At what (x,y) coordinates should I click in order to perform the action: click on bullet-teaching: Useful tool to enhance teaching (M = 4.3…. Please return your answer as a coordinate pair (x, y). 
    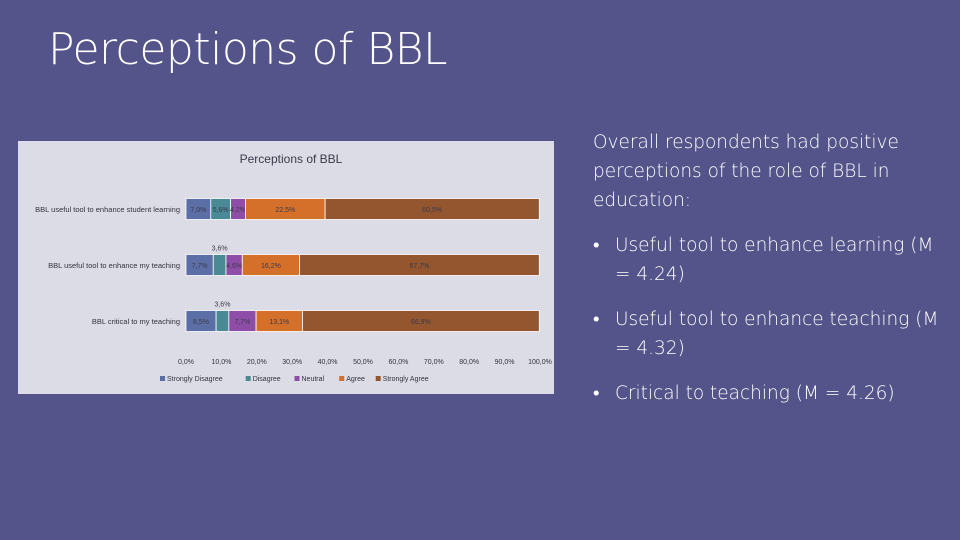
    Looking at the image, I should click on (768, 334).